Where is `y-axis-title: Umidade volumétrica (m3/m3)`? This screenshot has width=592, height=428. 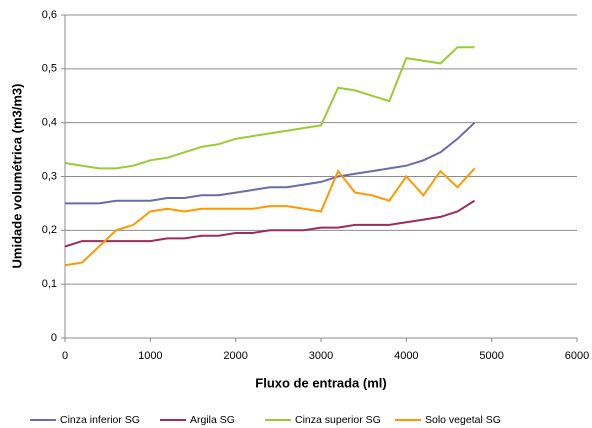
y-axis-title: Umidade volumétrica (m3/m3) is located at coordinates (16, 176).